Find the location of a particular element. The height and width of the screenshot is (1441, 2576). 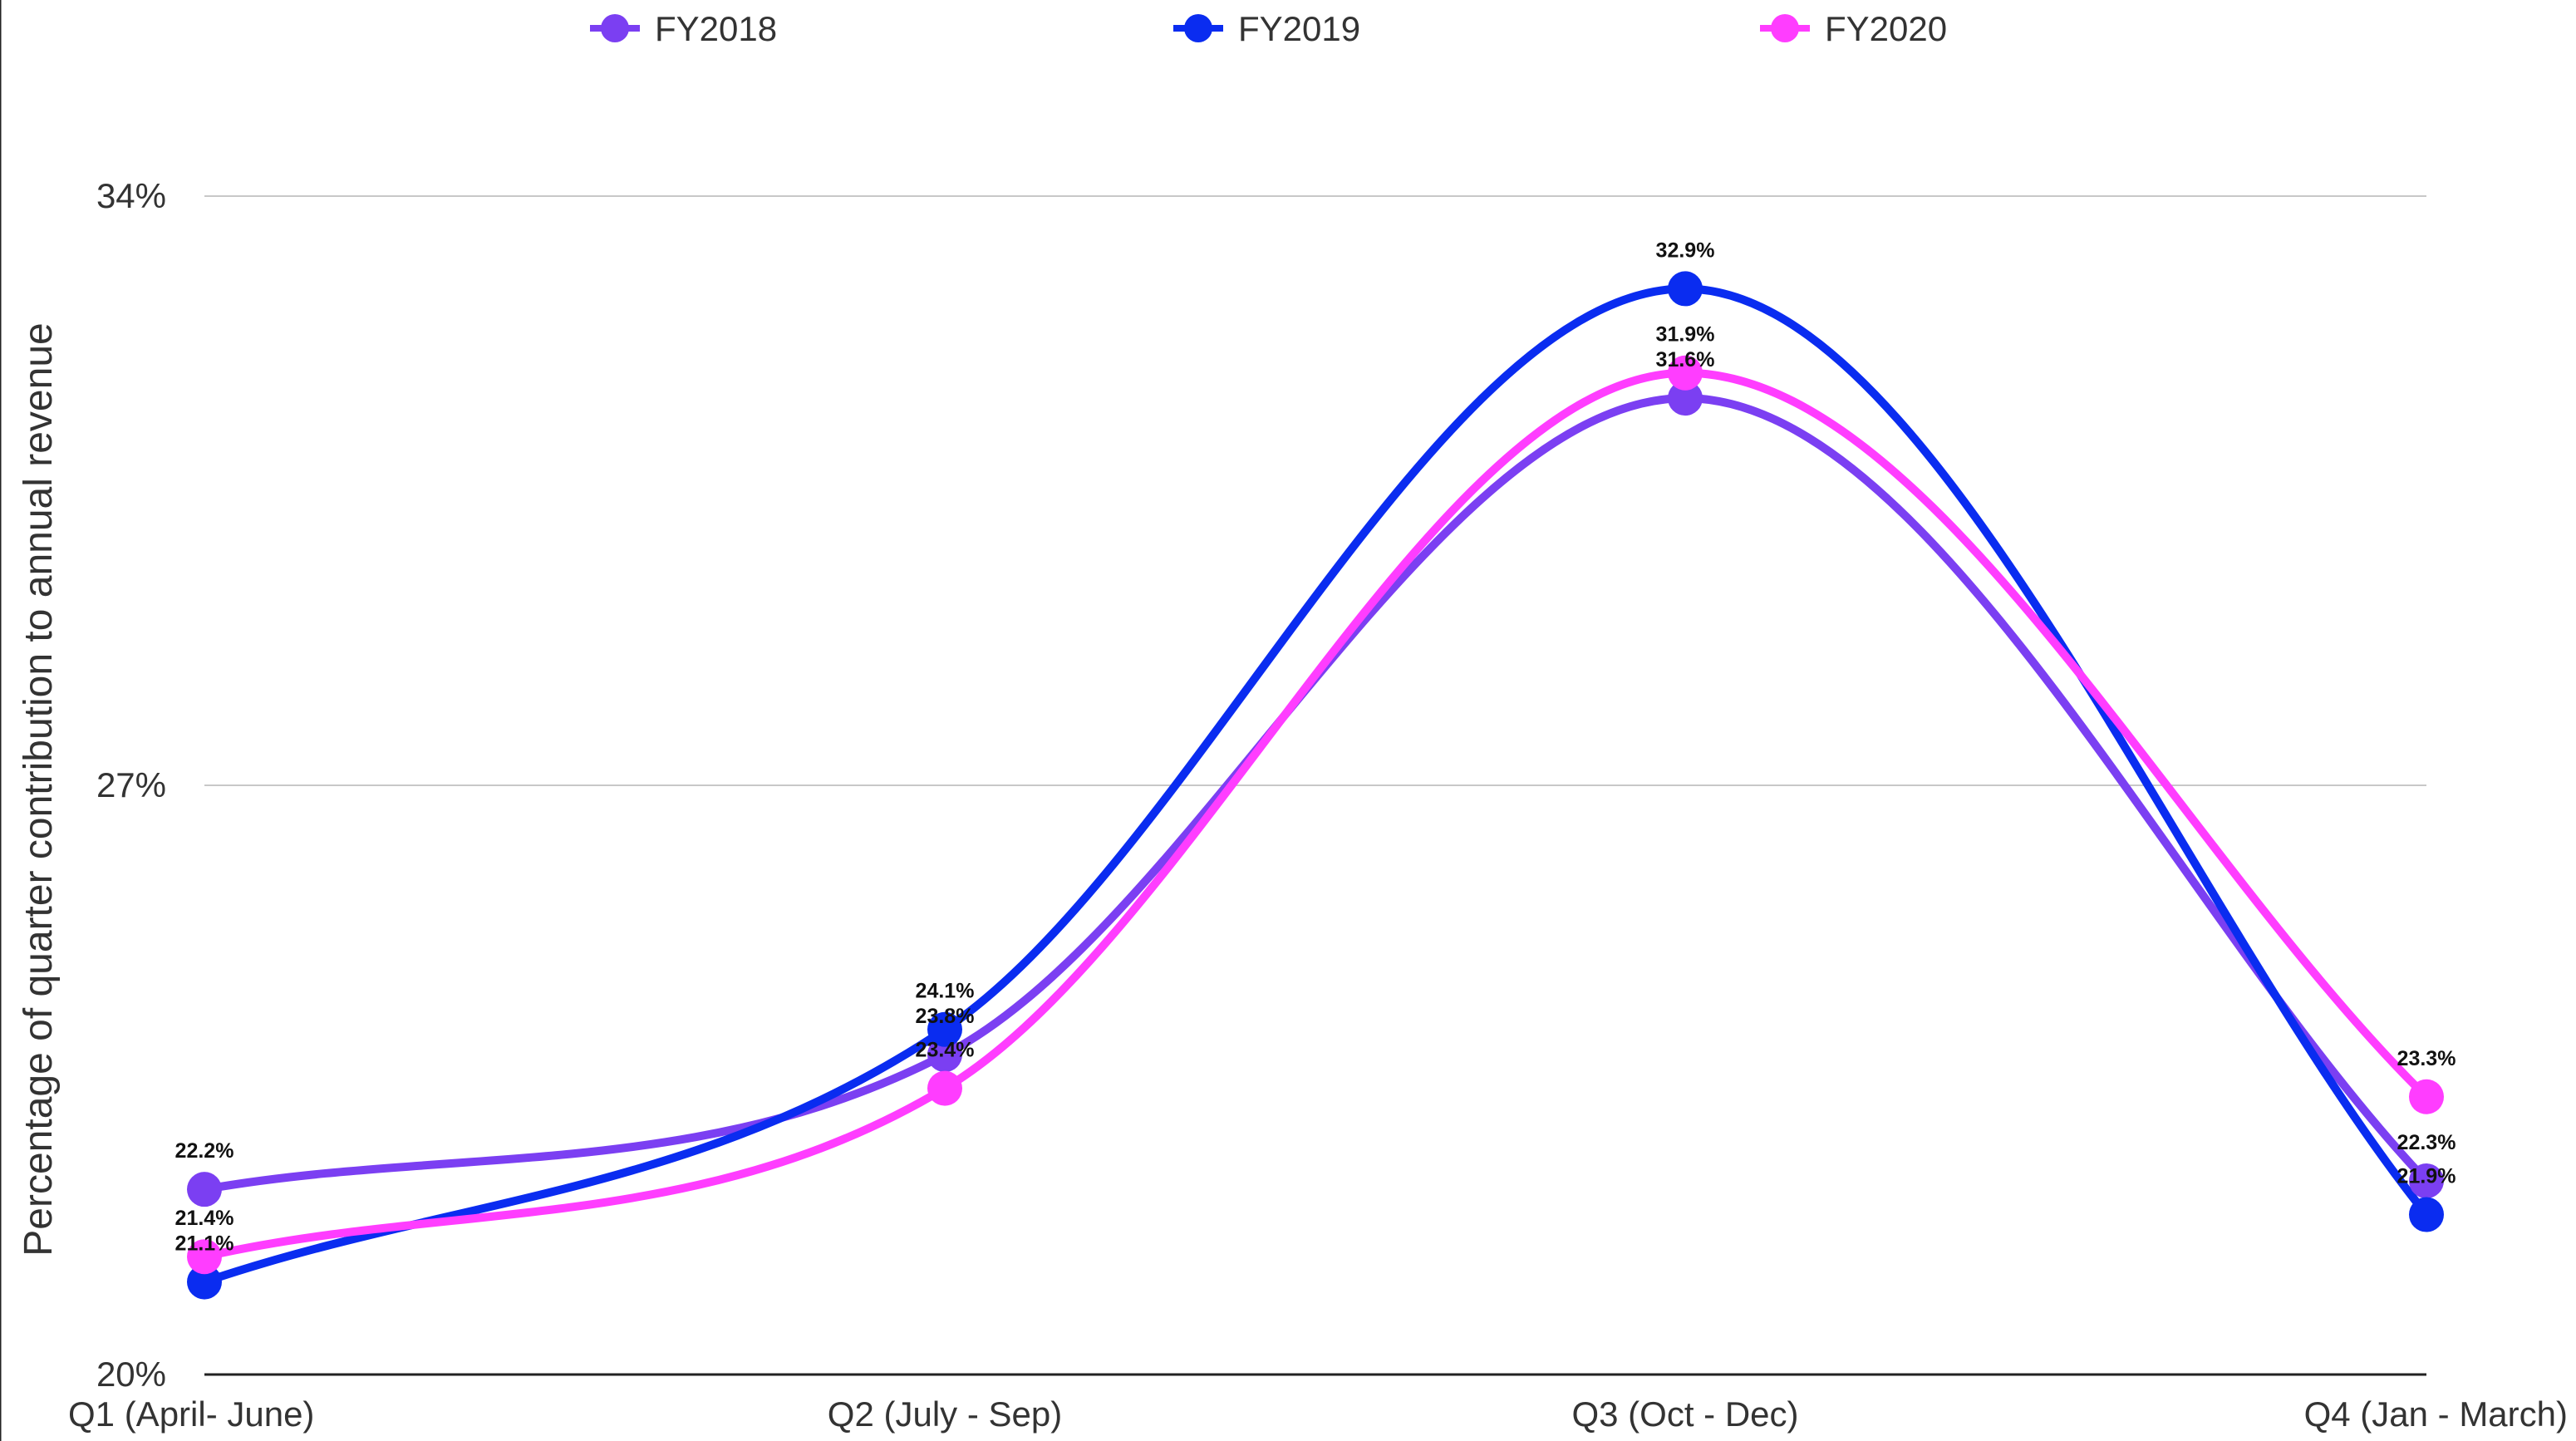

data-label-fy2019-4: 21.9% is located at coordinates (2426, 1176).